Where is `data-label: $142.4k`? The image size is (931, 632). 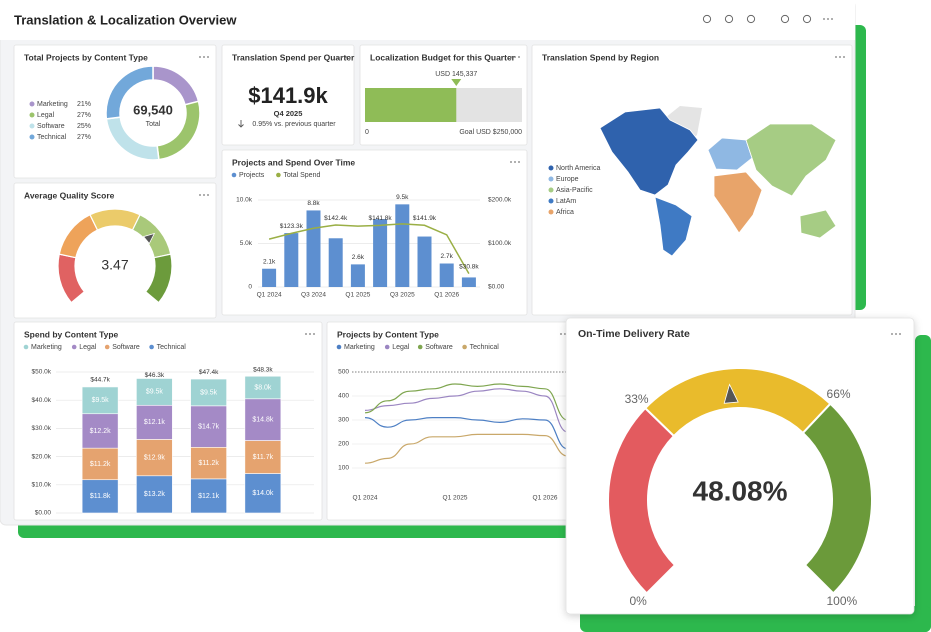
data-label: $142.4k is located at coordinates (336, 218).